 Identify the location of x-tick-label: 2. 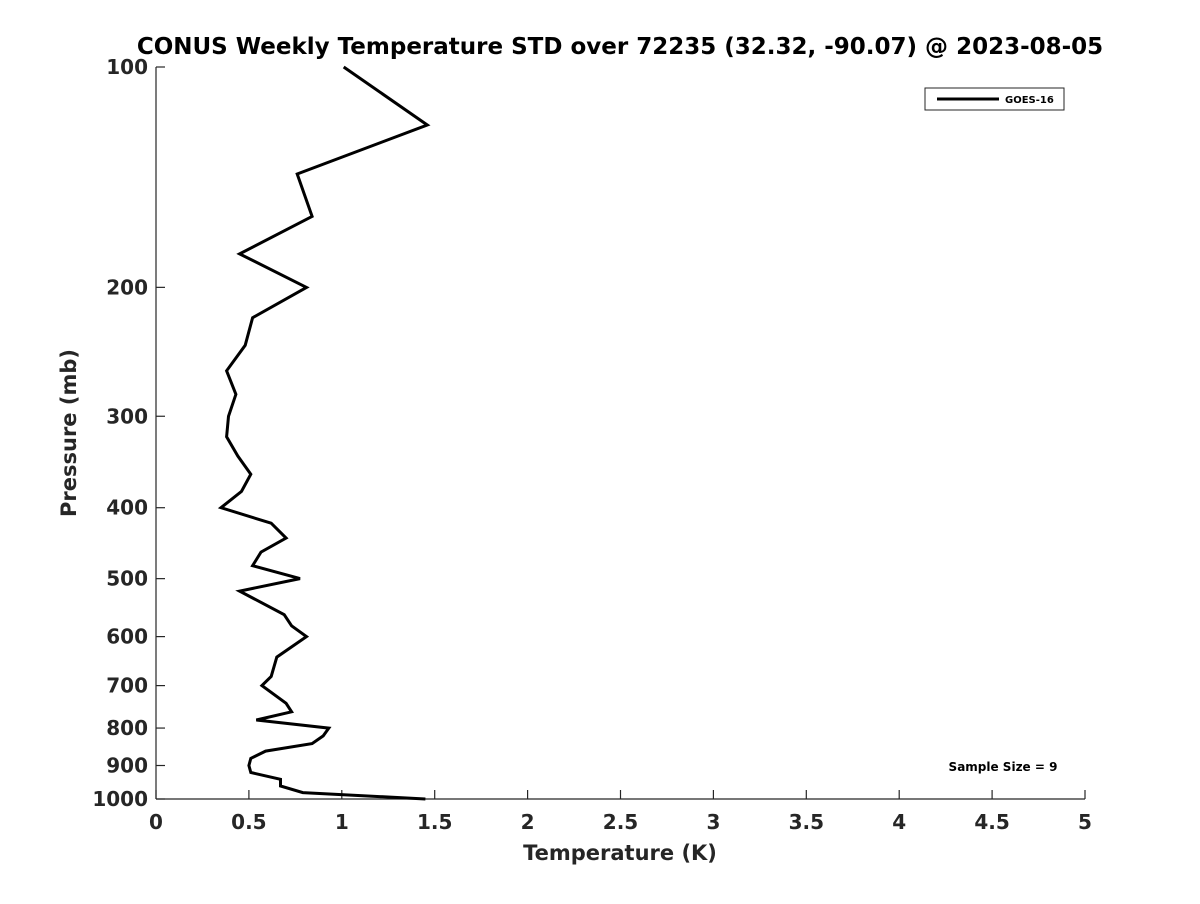
(528, 822).